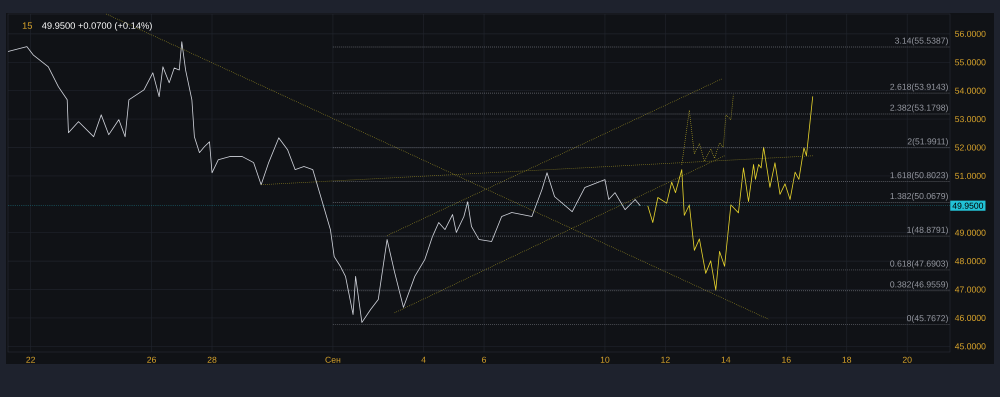  What do you see at coordinates (970, 91) in the screenshot?
I see `y-tick-label: 54.0000` at bounding box center [970, 91].